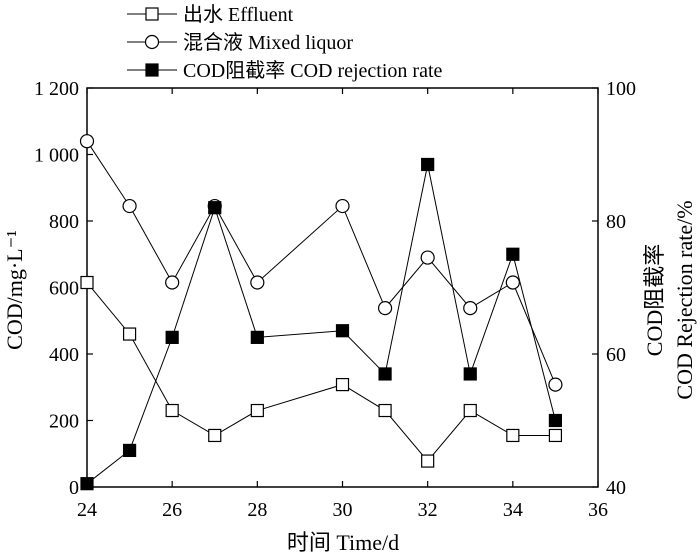  Describe the element at coordinates (513, 510) in the screenshot. I see `x-tick-label: 34` at that location.